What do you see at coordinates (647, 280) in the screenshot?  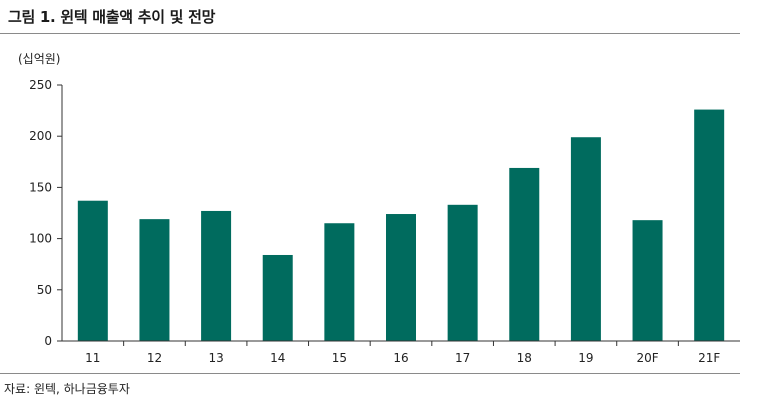 I see `bar-20F` at bounding box center [647, 280].